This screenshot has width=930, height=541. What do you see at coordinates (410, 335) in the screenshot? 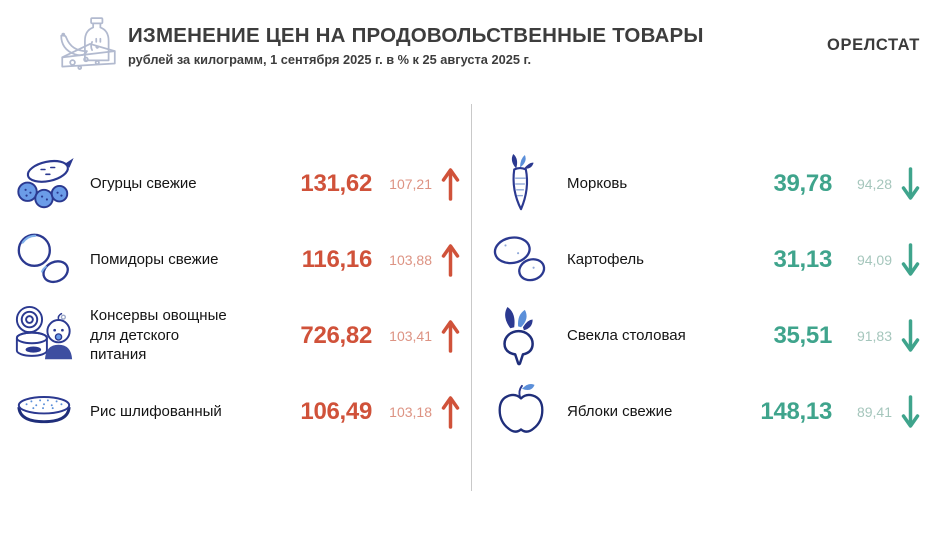
I see `percent-value: 103,41` at bounding box center [410, 335].